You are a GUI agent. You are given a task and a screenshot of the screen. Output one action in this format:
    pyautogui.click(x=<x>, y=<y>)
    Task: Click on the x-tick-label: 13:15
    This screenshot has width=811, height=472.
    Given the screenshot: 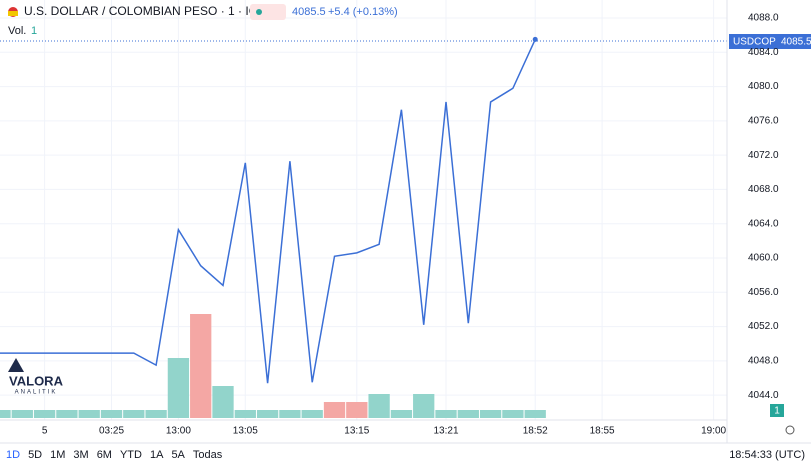 What is the action you would take?
    pyautogui.click(x=356, y=431)
    